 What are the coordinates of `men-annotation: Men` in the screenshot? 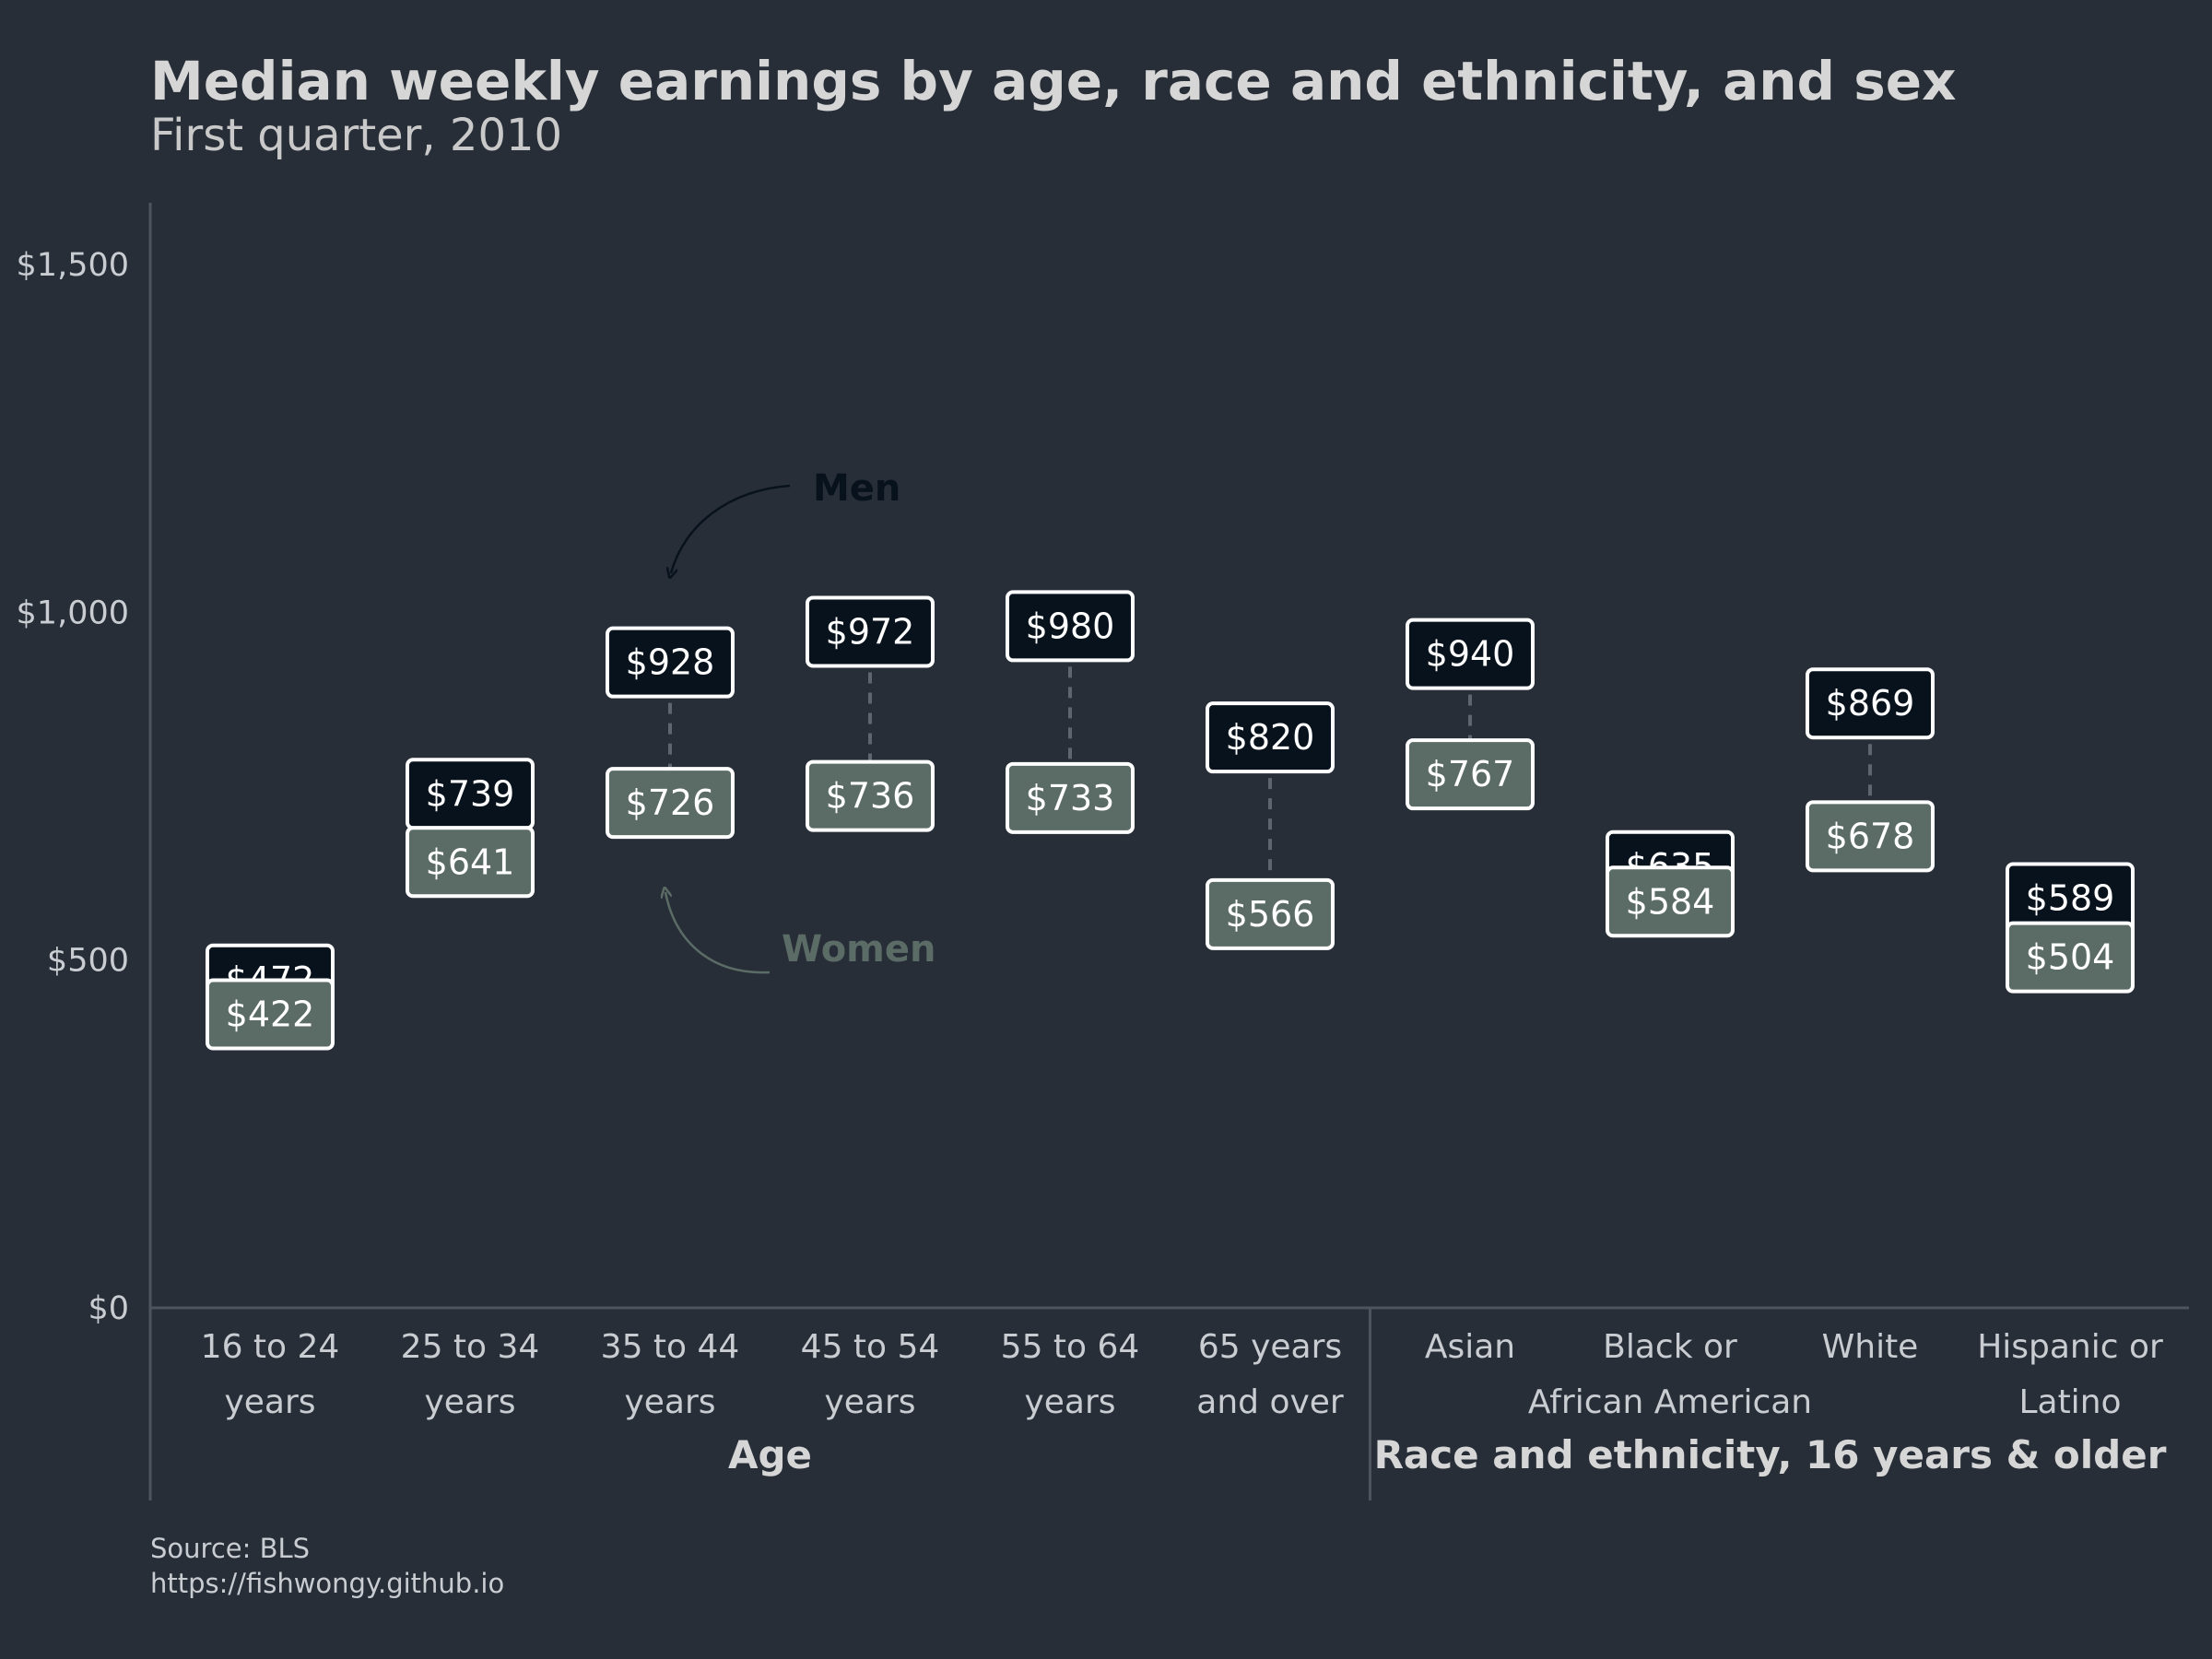 It's located at (785, 520).